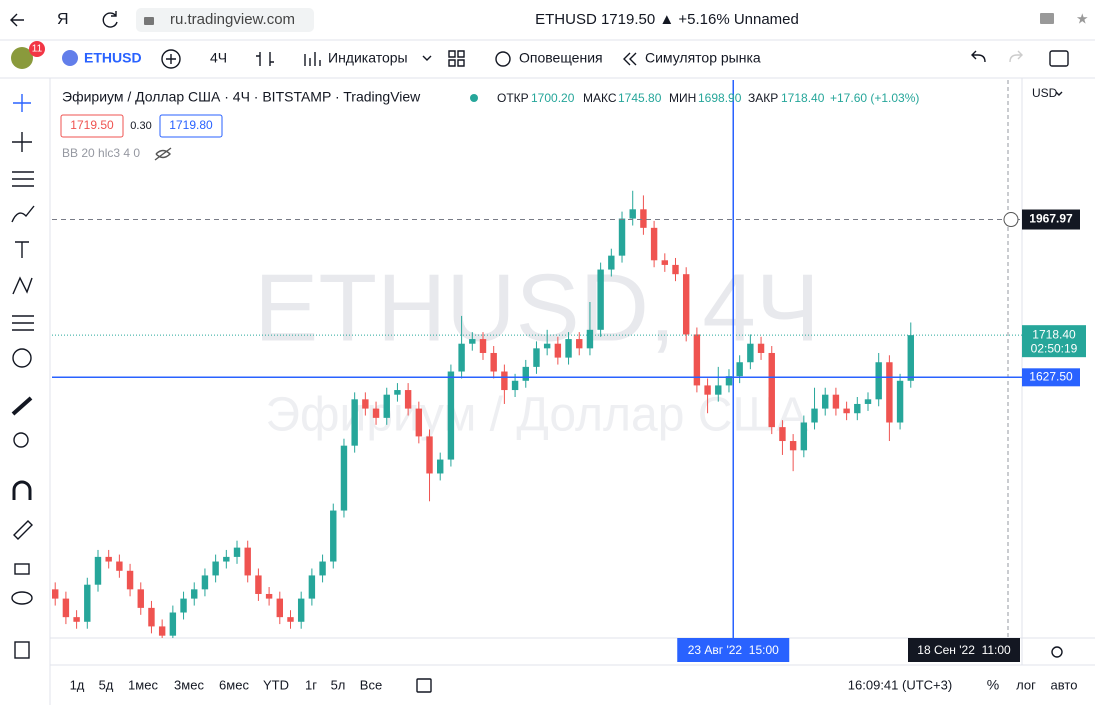 Image resolution: width=1095 pixels, height=705 pixels. What do you see at coordinates (23, 530) in the screenshot?
I see `draw-mode-tool` at bounding box center [23, 530].